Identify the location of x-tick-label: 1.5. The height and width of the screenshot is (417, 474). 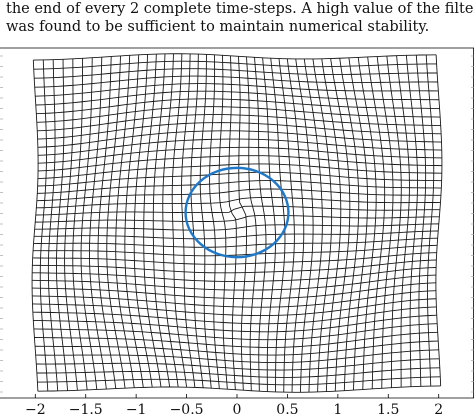
(388, 409).